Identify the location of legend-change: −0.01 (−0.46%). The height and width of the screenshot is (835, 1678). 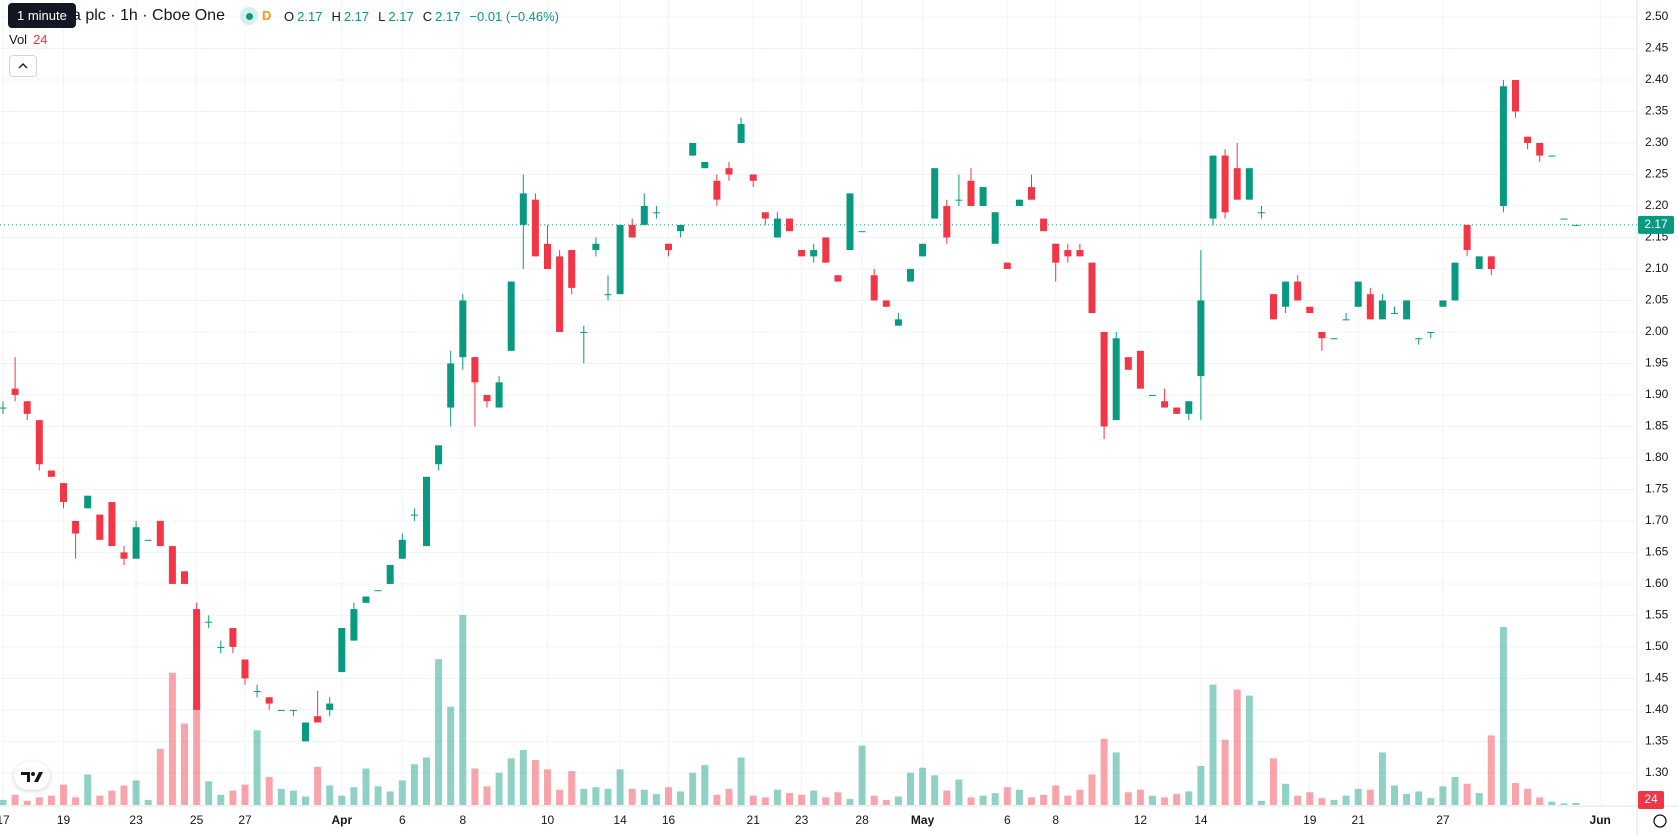
(514, 16).